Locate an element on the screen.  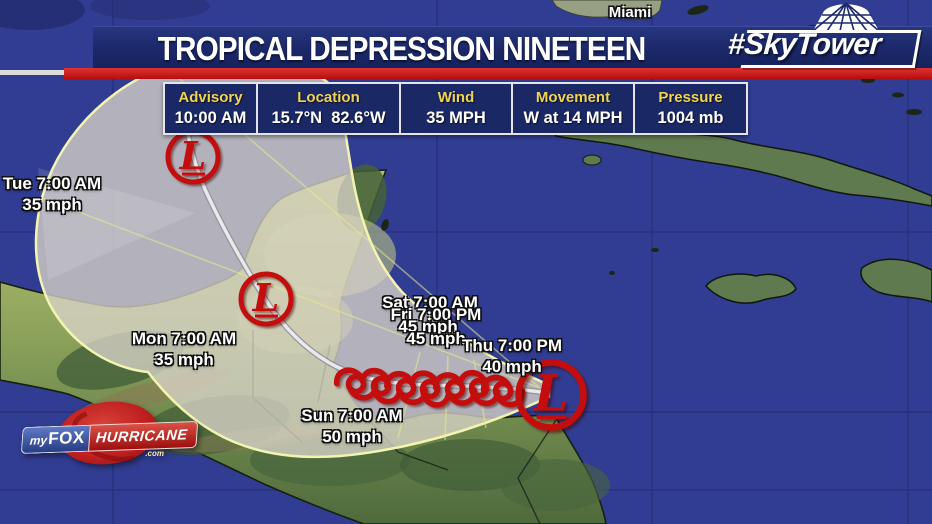
land-florida is located at coordinates (607, 10).